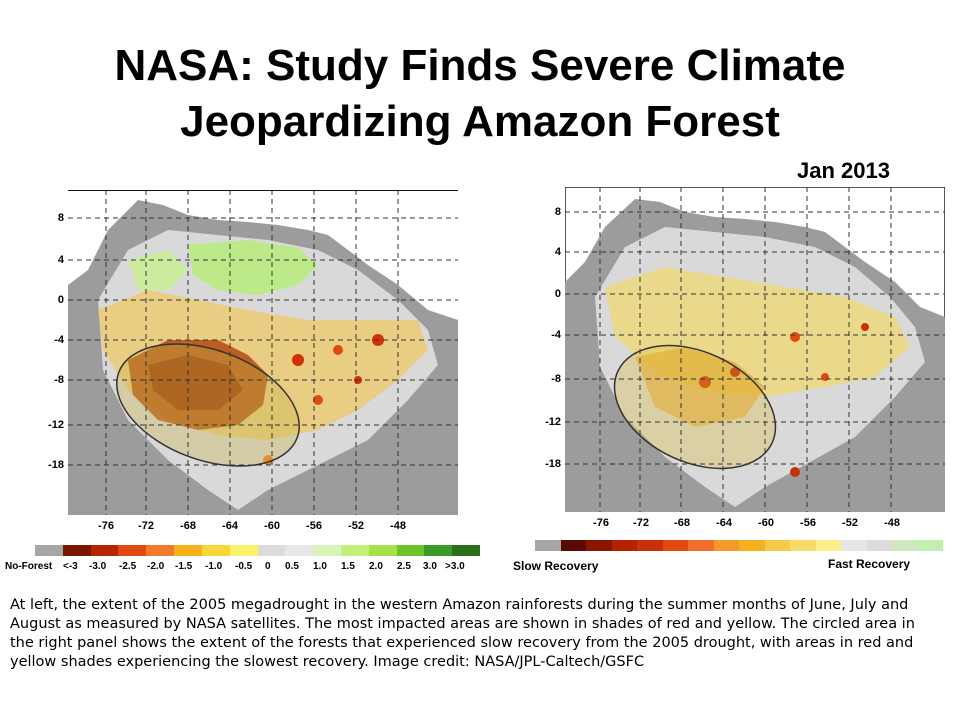  I want to click on slide-date: Jan 2013, so click(843, 170).